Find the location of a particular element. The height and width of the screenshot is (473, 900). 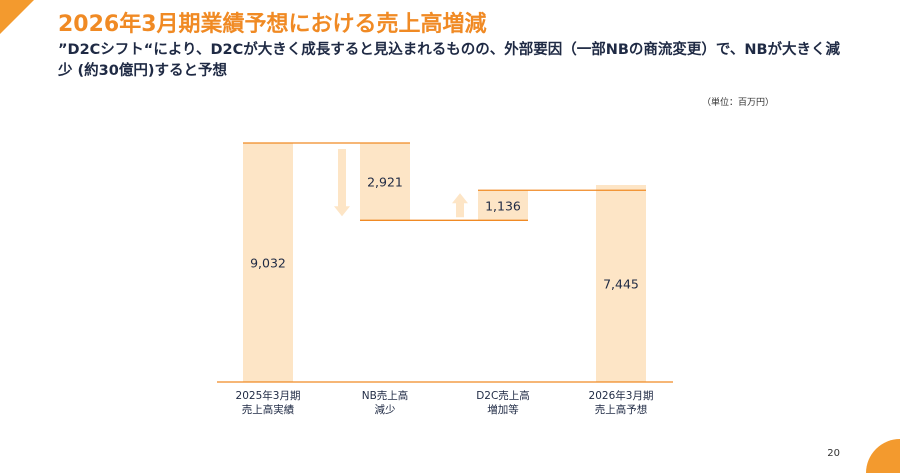

corner-accent-top-left is located at coordinates (17, 17).